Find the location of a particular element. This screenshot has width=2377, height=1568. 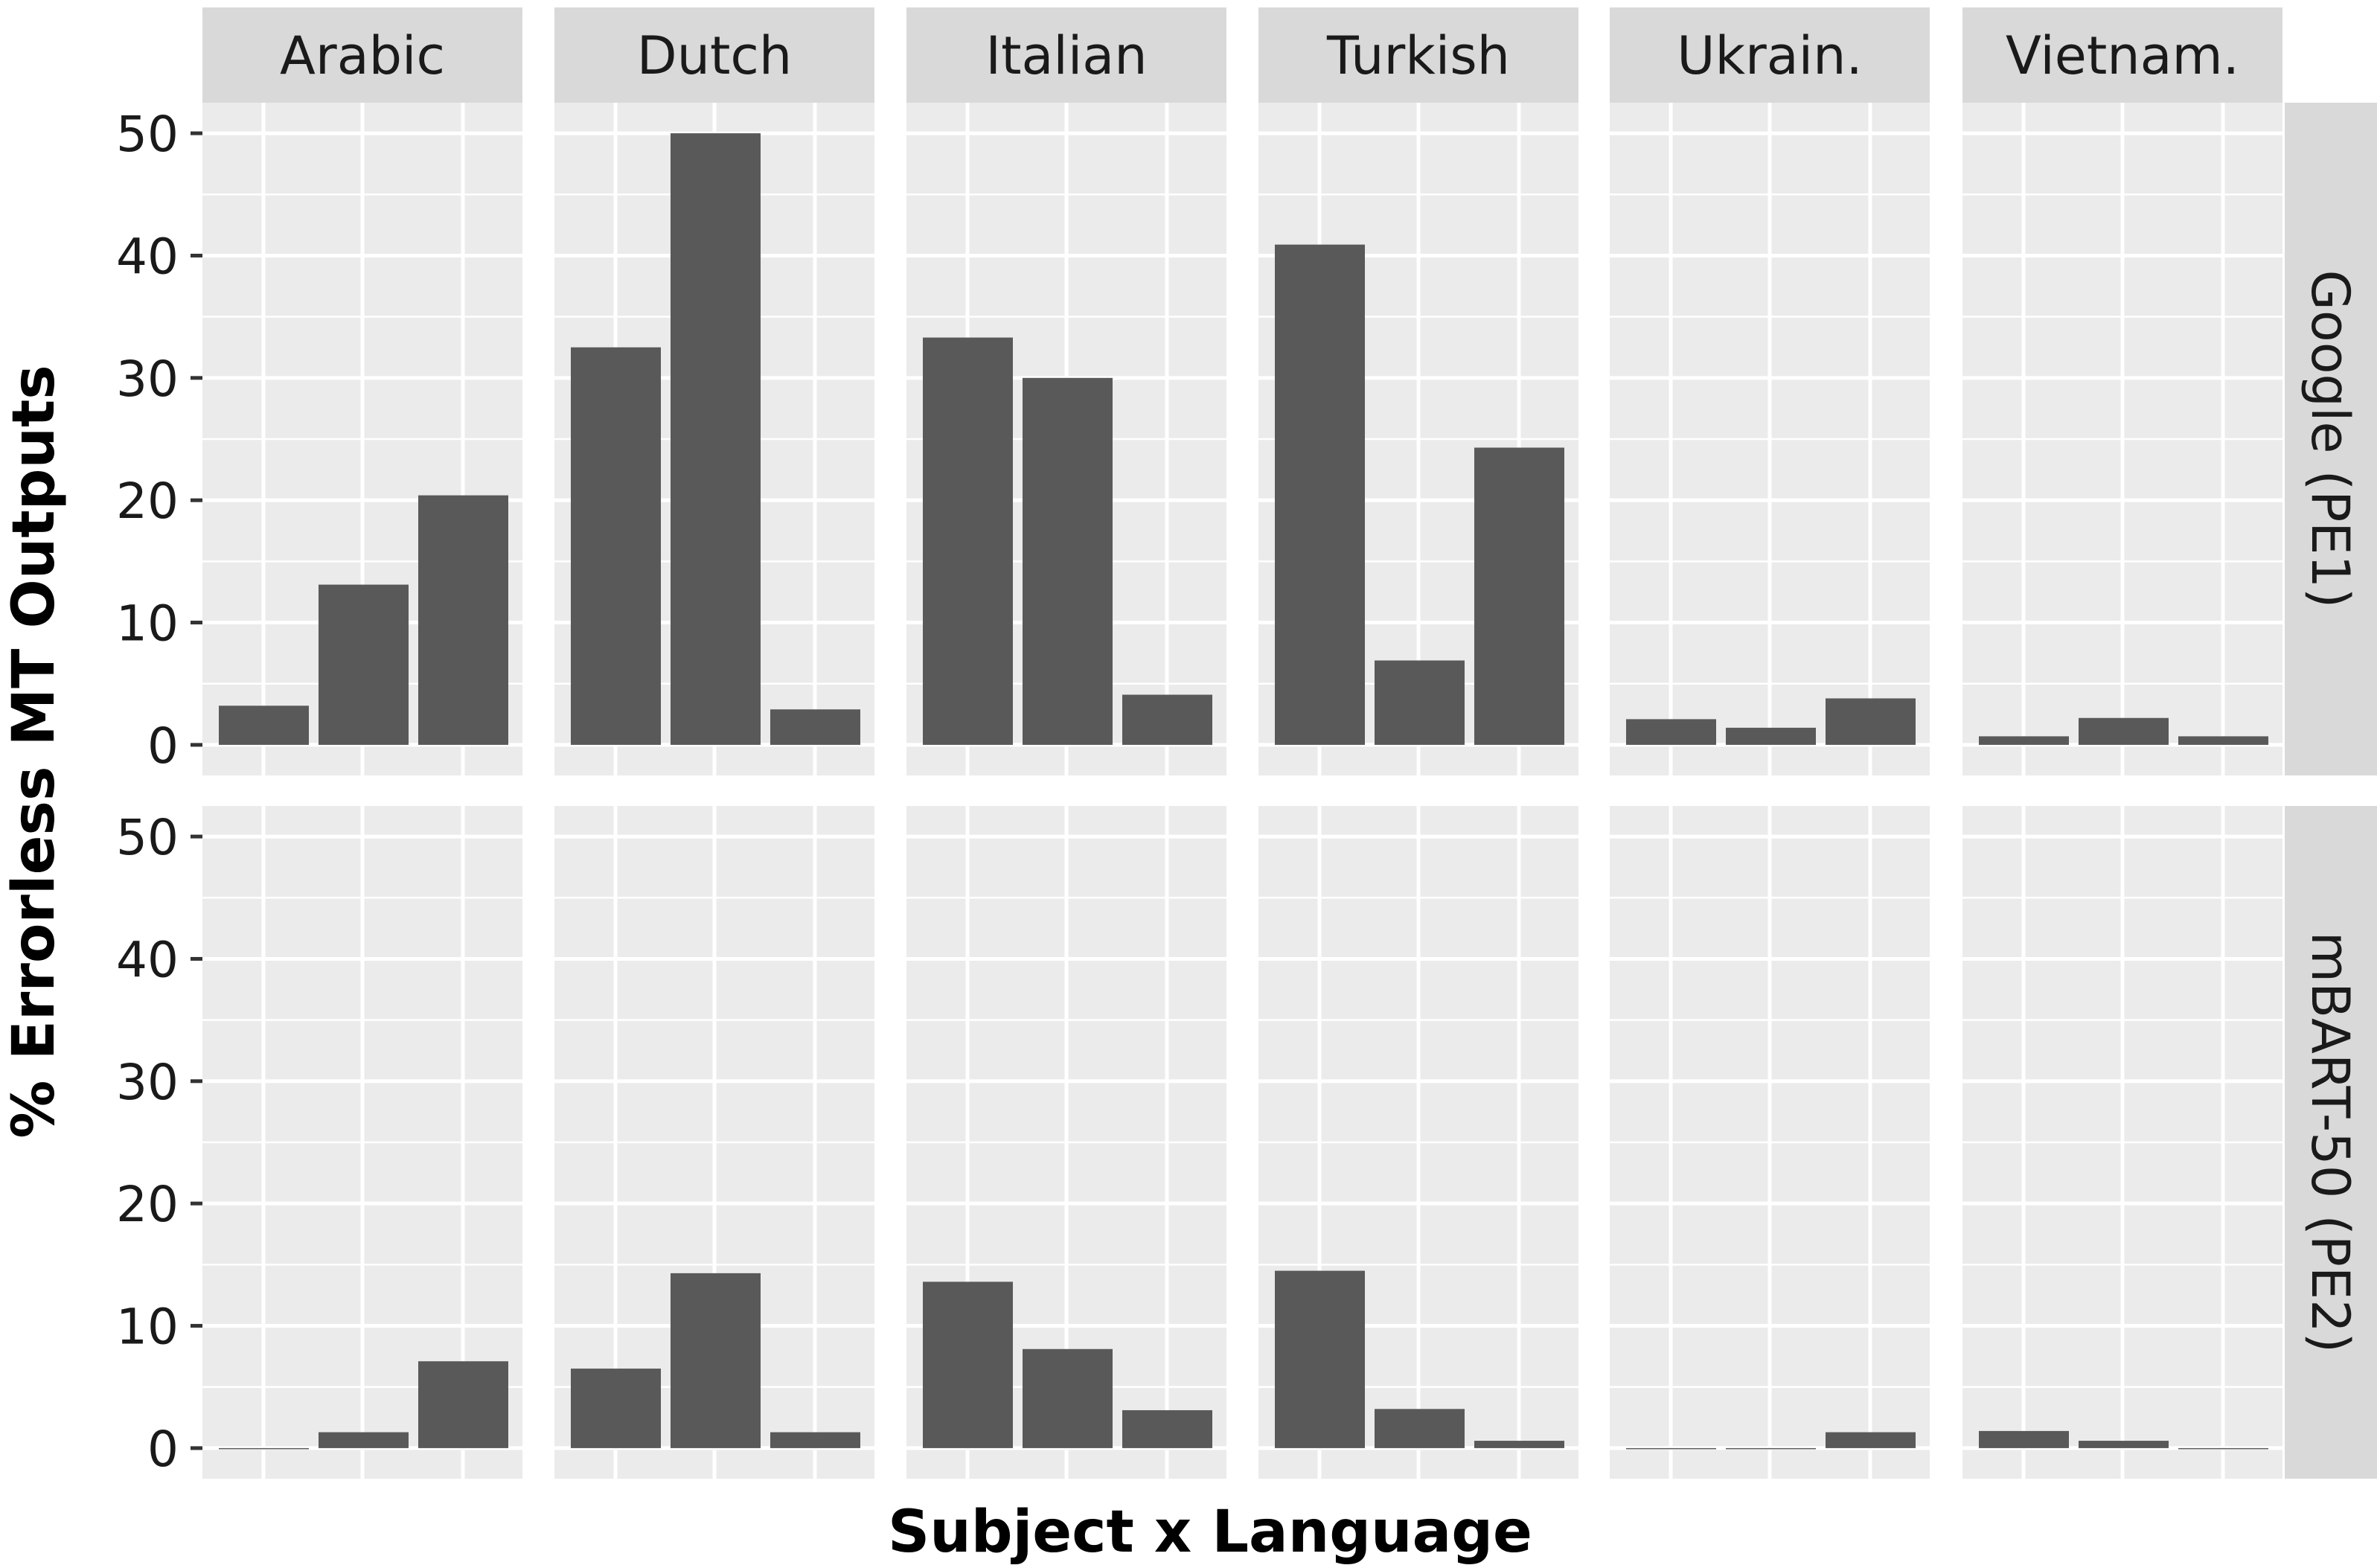

strip-label: Arabic is located at coordinates (363, 55).